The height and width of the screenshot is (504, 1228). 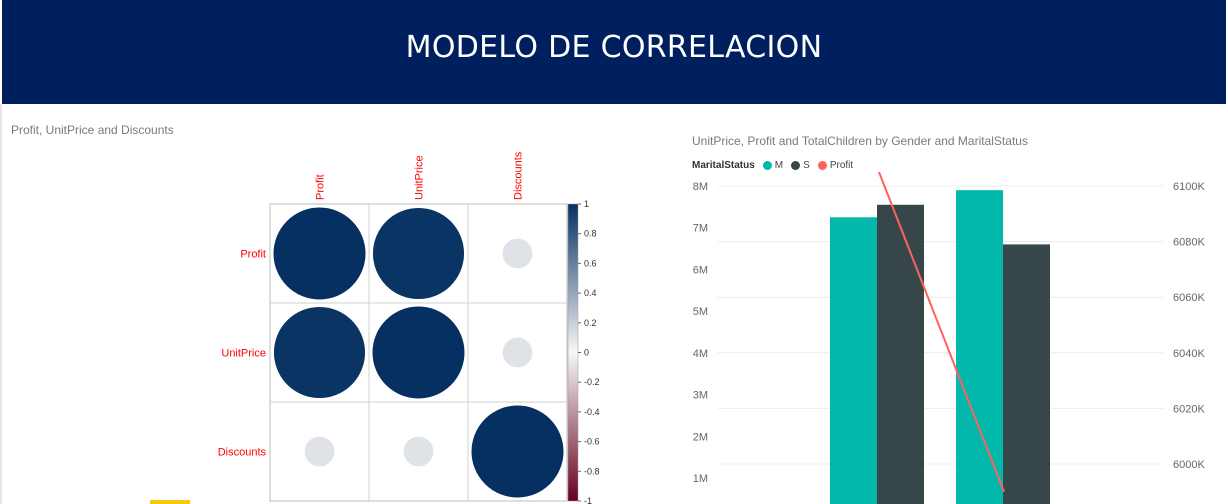 I want to click on y-right-tick-label: 6000K, so click(x=1189, y=465).